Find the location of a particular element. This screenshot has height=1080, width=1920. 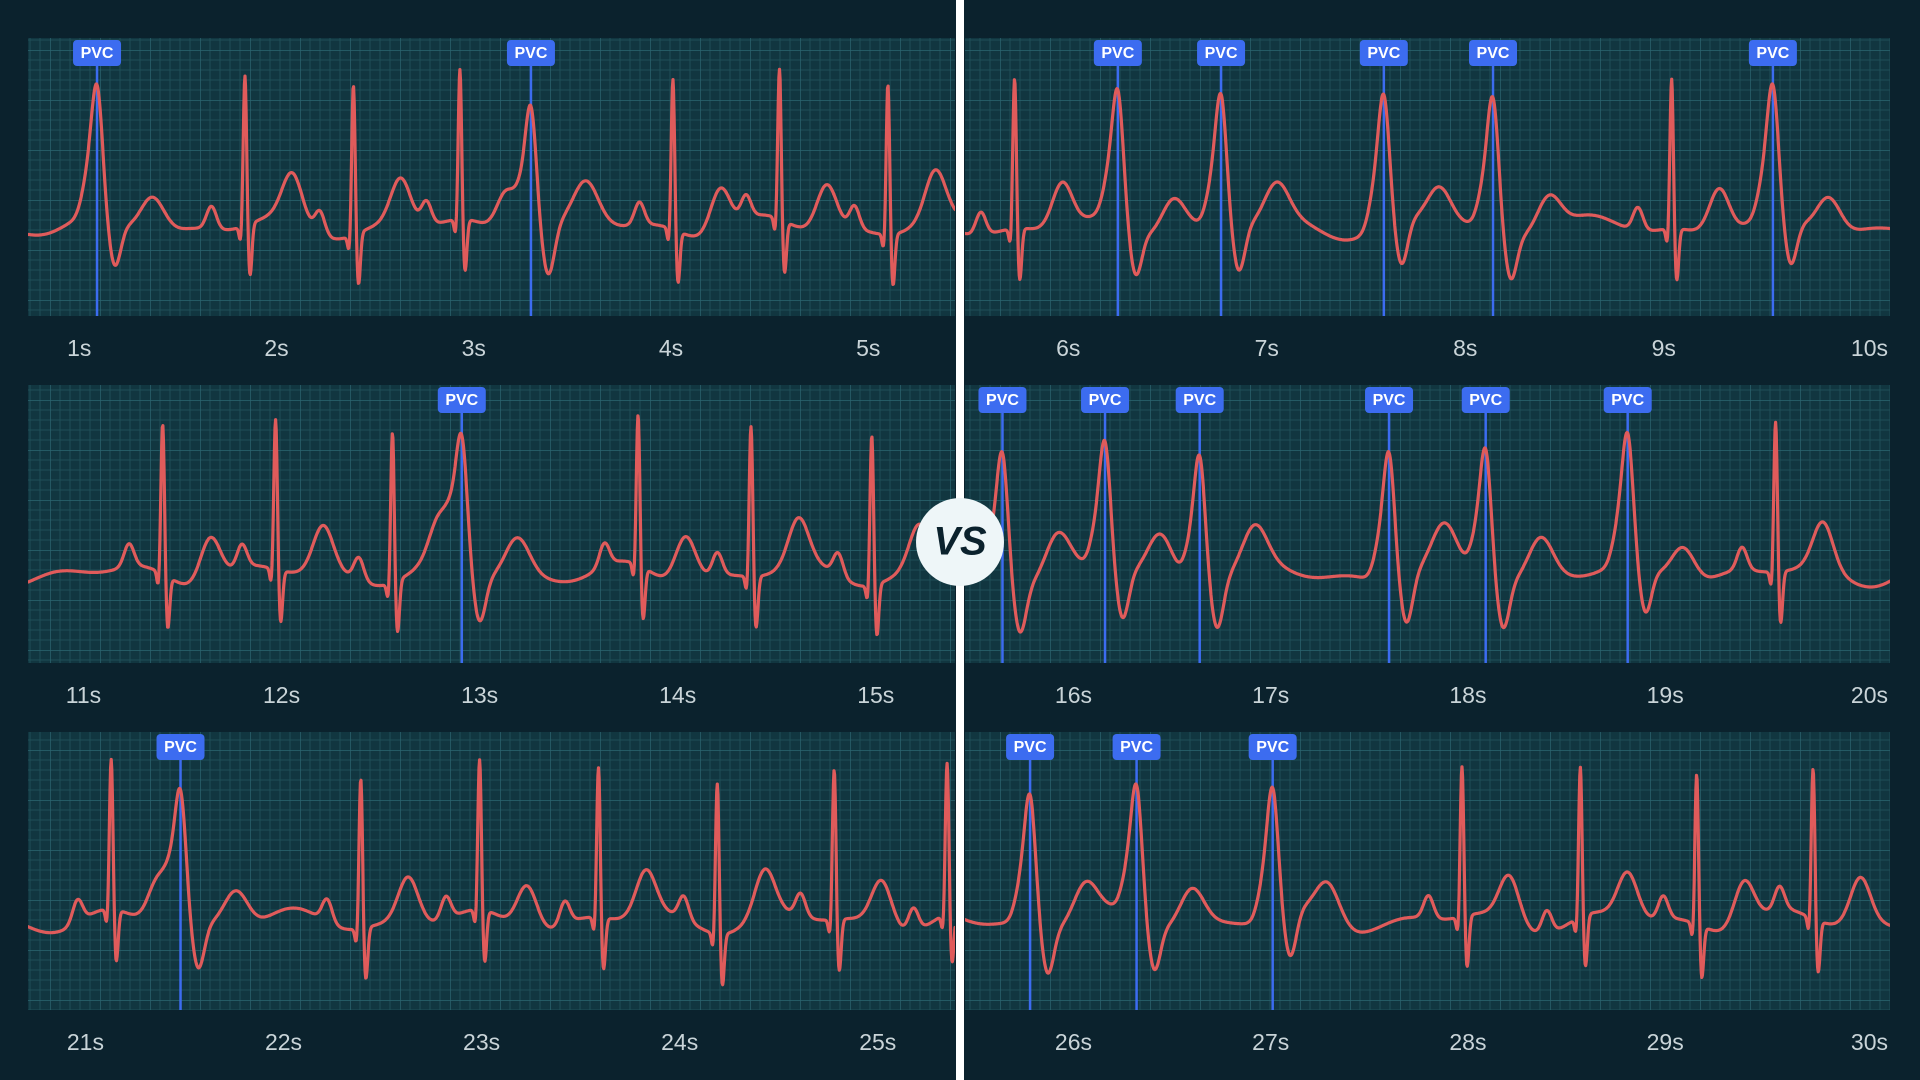

x-tick-label: 10s is located at coordinates (1869, 348).